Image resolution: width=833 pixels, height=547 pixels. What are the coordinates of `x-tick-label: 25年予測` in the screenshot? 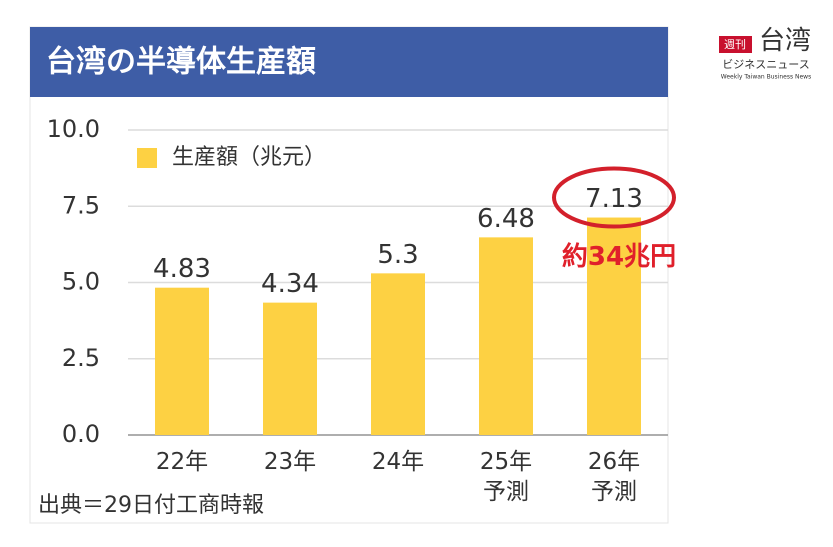 It's located at (506, 477).